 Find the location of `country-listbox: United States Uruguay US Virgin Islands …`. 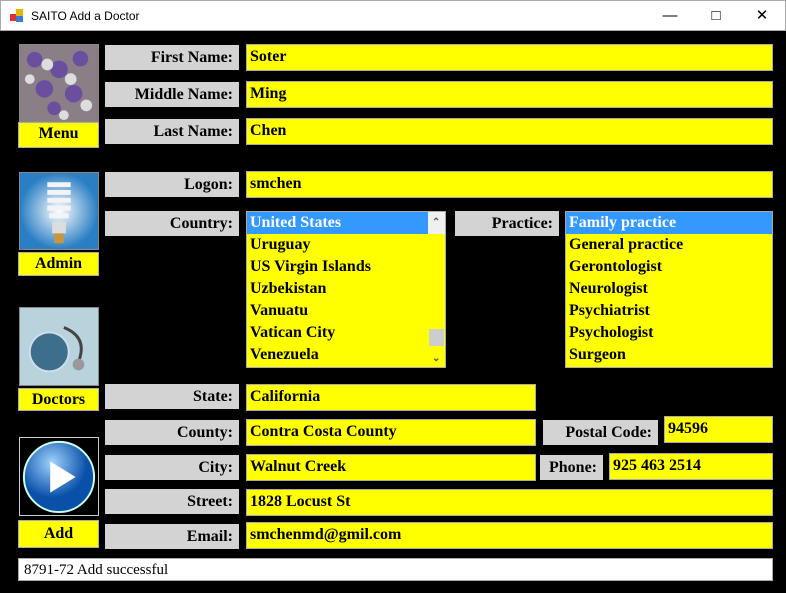

country-listbox: United States Uruguay US Virgin Islands … is located at coordinates (346, 289).